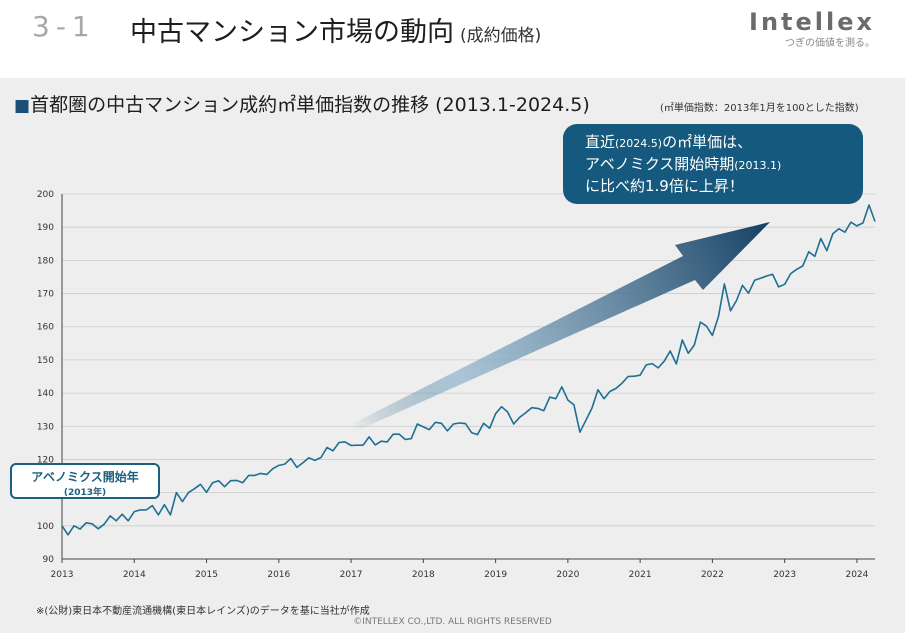 The image size is (905, 633). What do you see at coordinates (501, 36) in the screenshot?
I see `section-subtitle: (成約価格)` at bounding box center [501, 36].